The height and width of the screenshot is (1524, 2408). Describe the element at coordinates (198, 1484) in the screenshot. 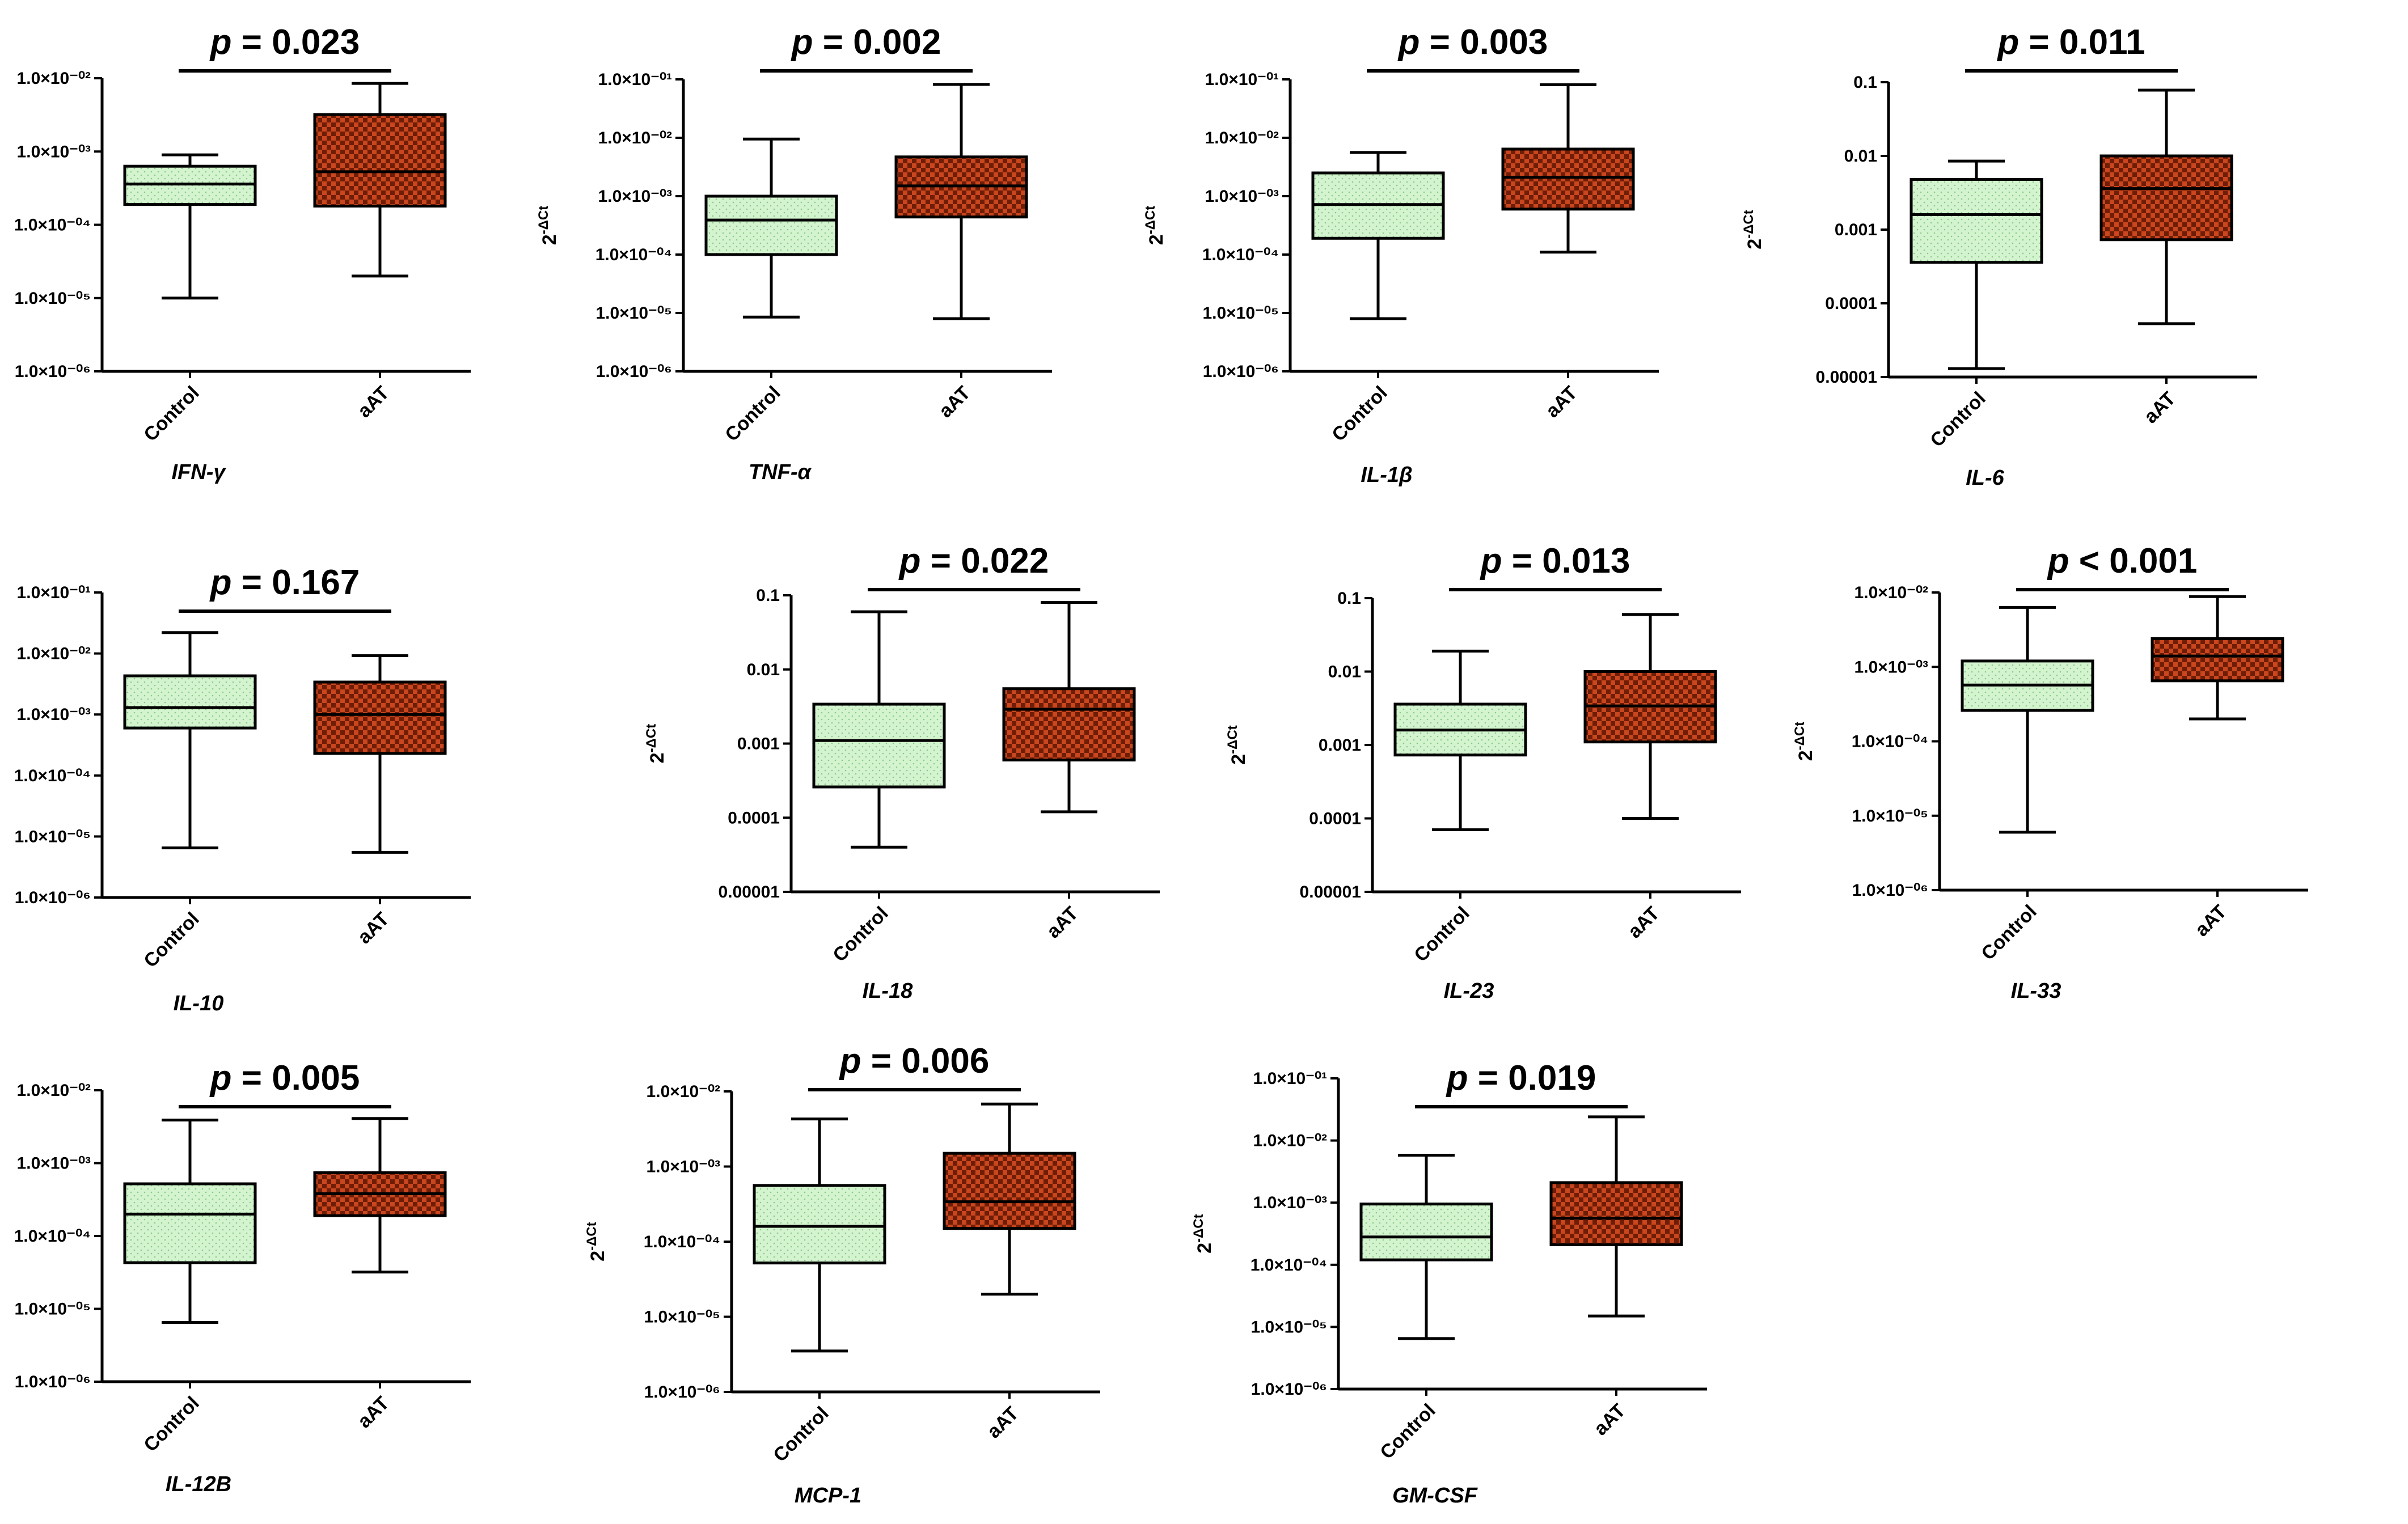

I see `gene-title: IL-12B` at that location.